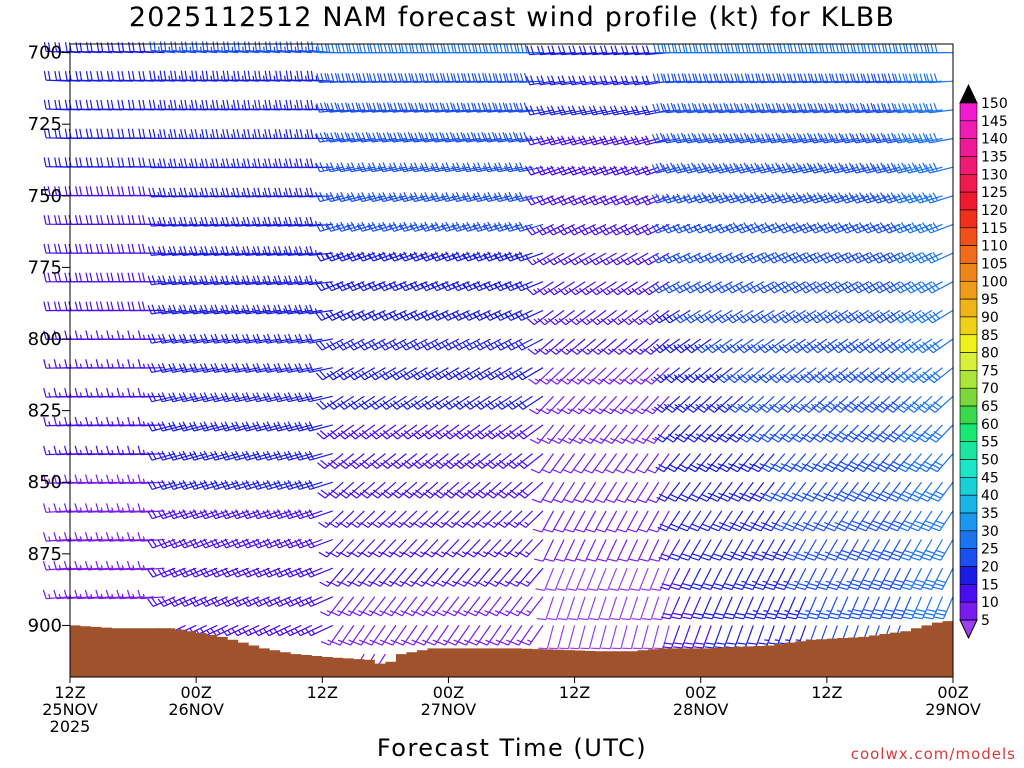  I want to click on colorbar-label: 145, so click(994, 122).